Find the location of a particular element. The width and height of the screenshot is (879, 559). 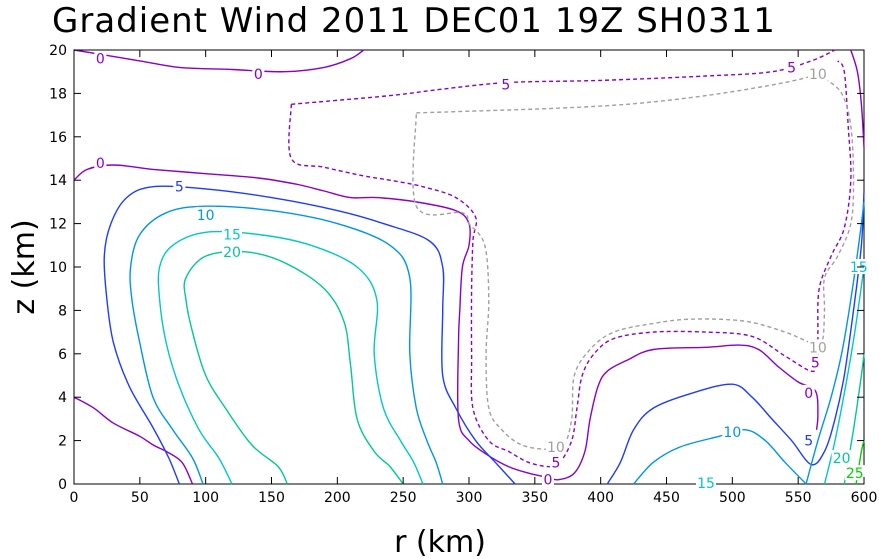

y-tick-label: 8 is located at coordinates (62, 311).